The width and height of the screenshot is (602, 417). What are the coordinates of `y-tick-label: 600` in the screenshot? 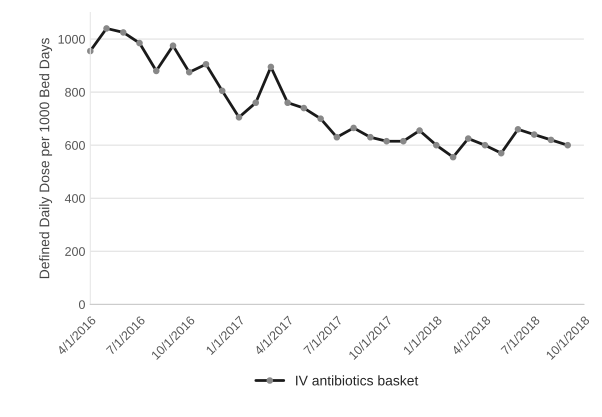 It's located at (75, 145).